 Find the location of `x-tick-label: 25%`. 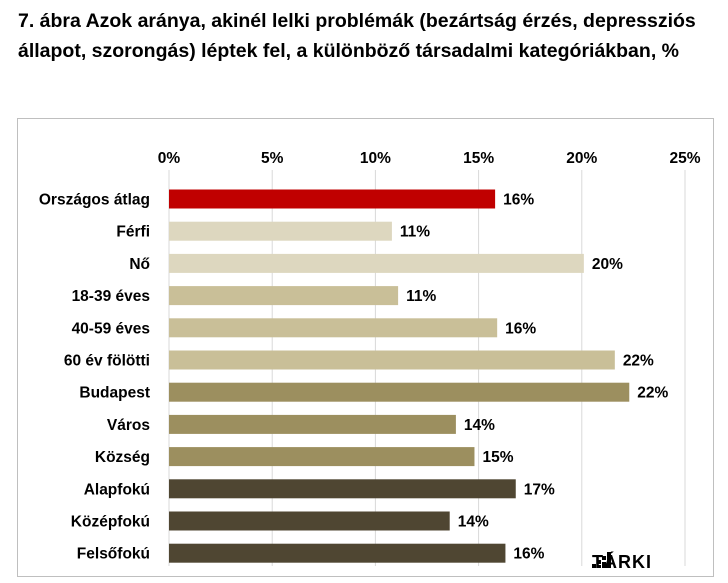

x-tick-label: 25% is located at coordinates (684, 158).